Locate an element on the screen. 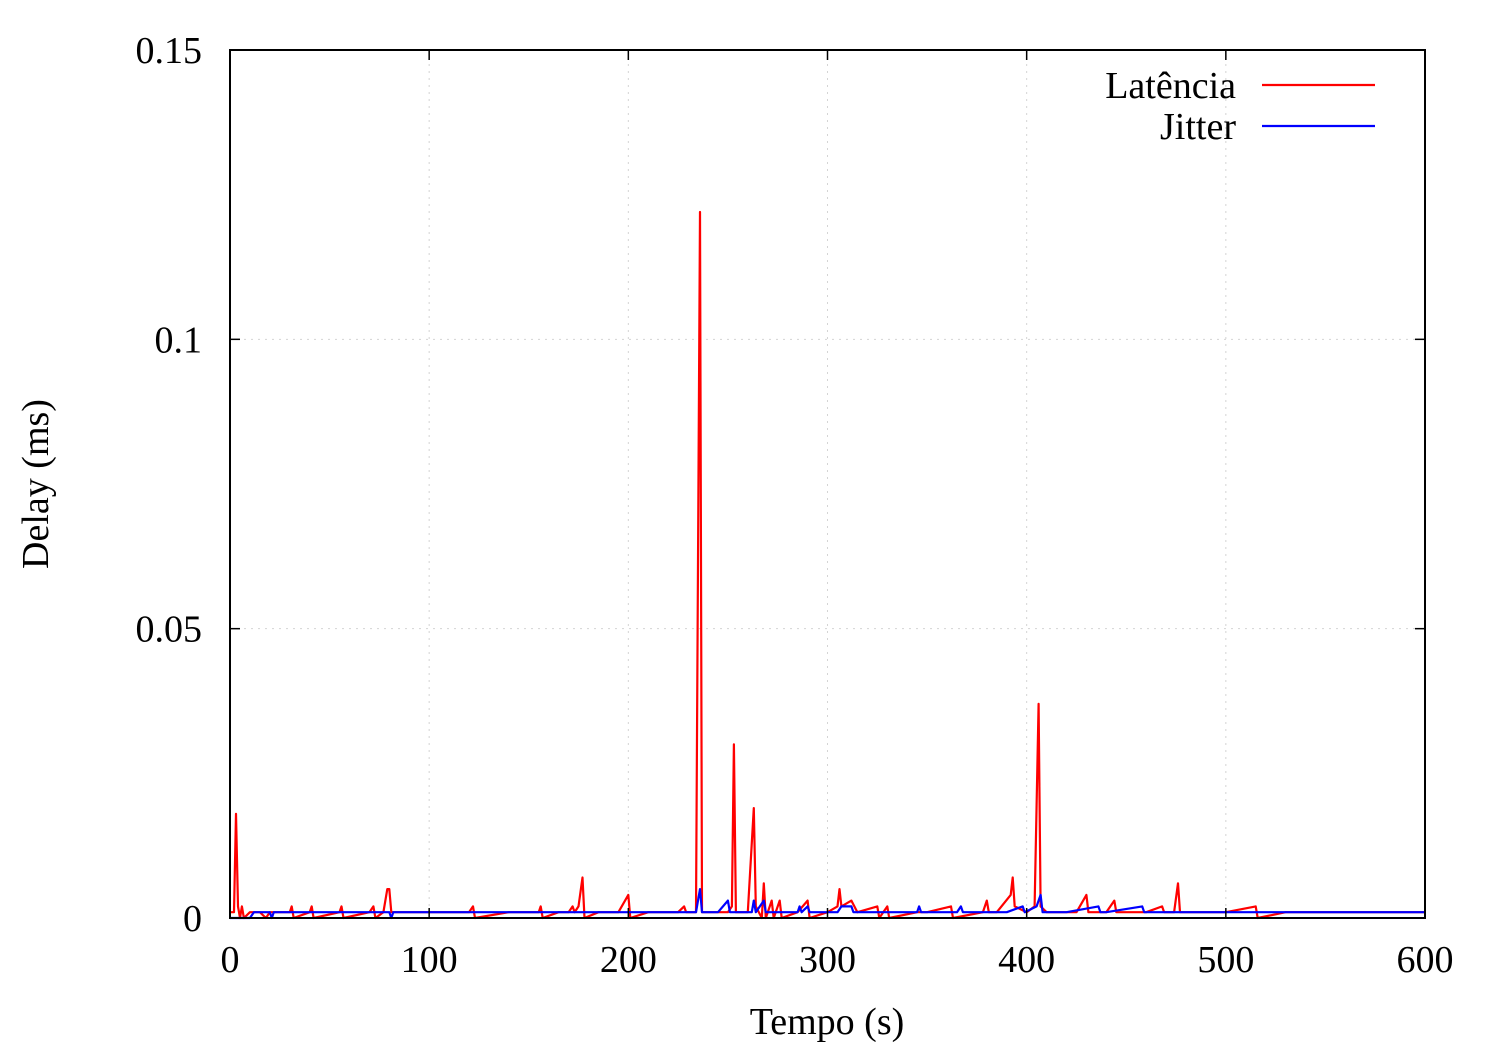  y-axis-title: Delay (ms) is located at coordinates (36, 484).